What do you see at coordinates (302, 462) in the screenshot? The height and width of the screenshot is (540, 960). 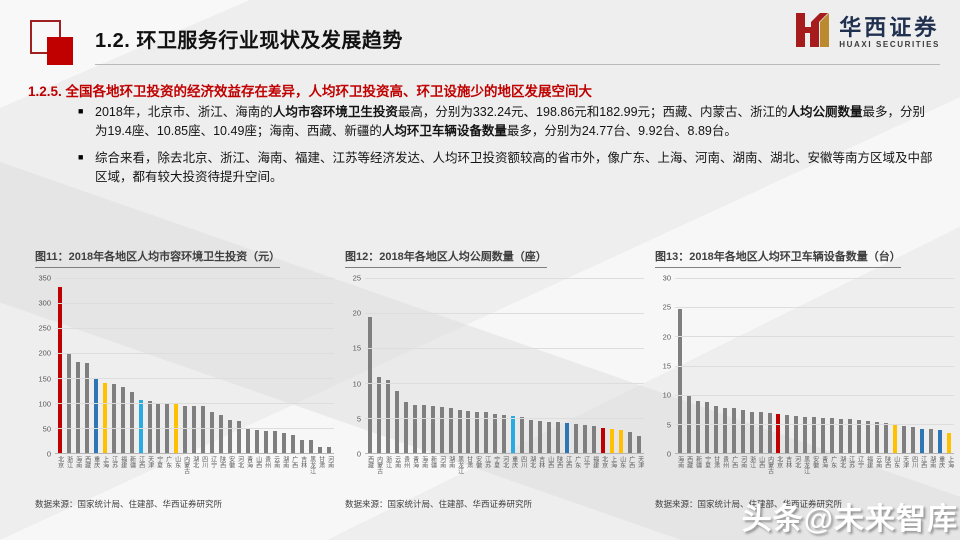 I see `x-tick-label: 吉林` at bounding box center [302, 462].